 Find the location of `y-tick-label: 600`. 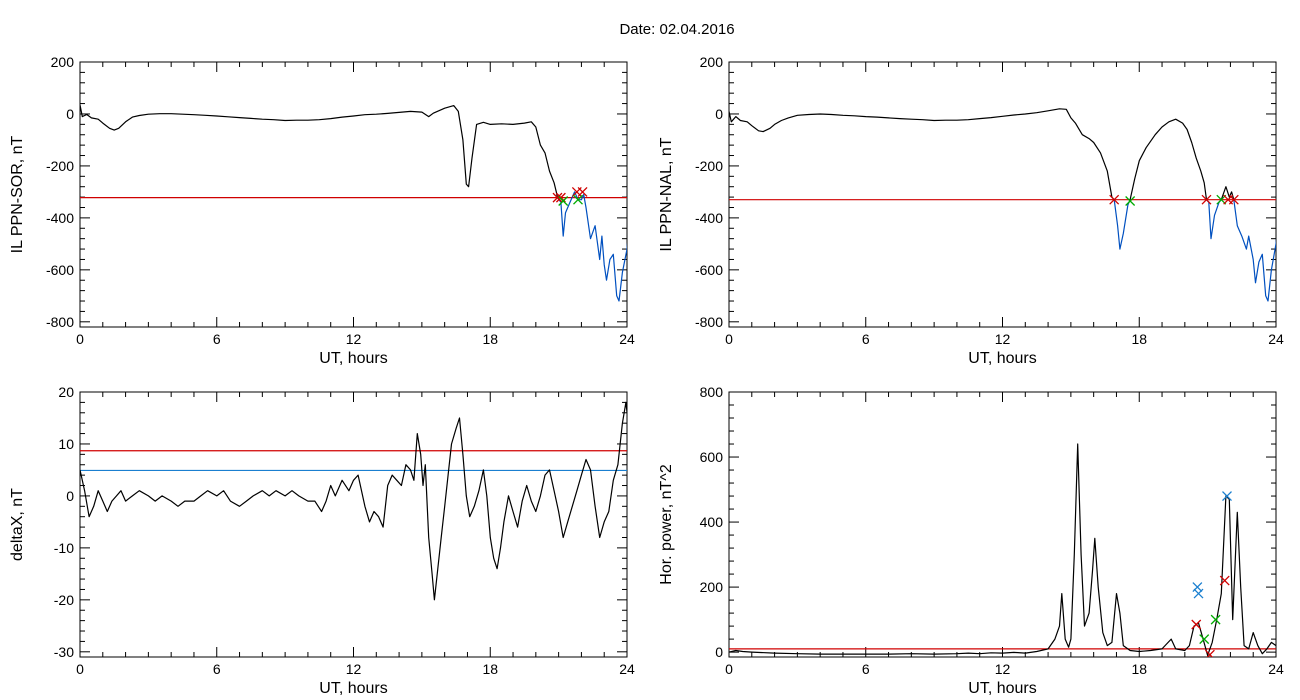

y-tick-label: 600 is located at coordinates (712, 457).